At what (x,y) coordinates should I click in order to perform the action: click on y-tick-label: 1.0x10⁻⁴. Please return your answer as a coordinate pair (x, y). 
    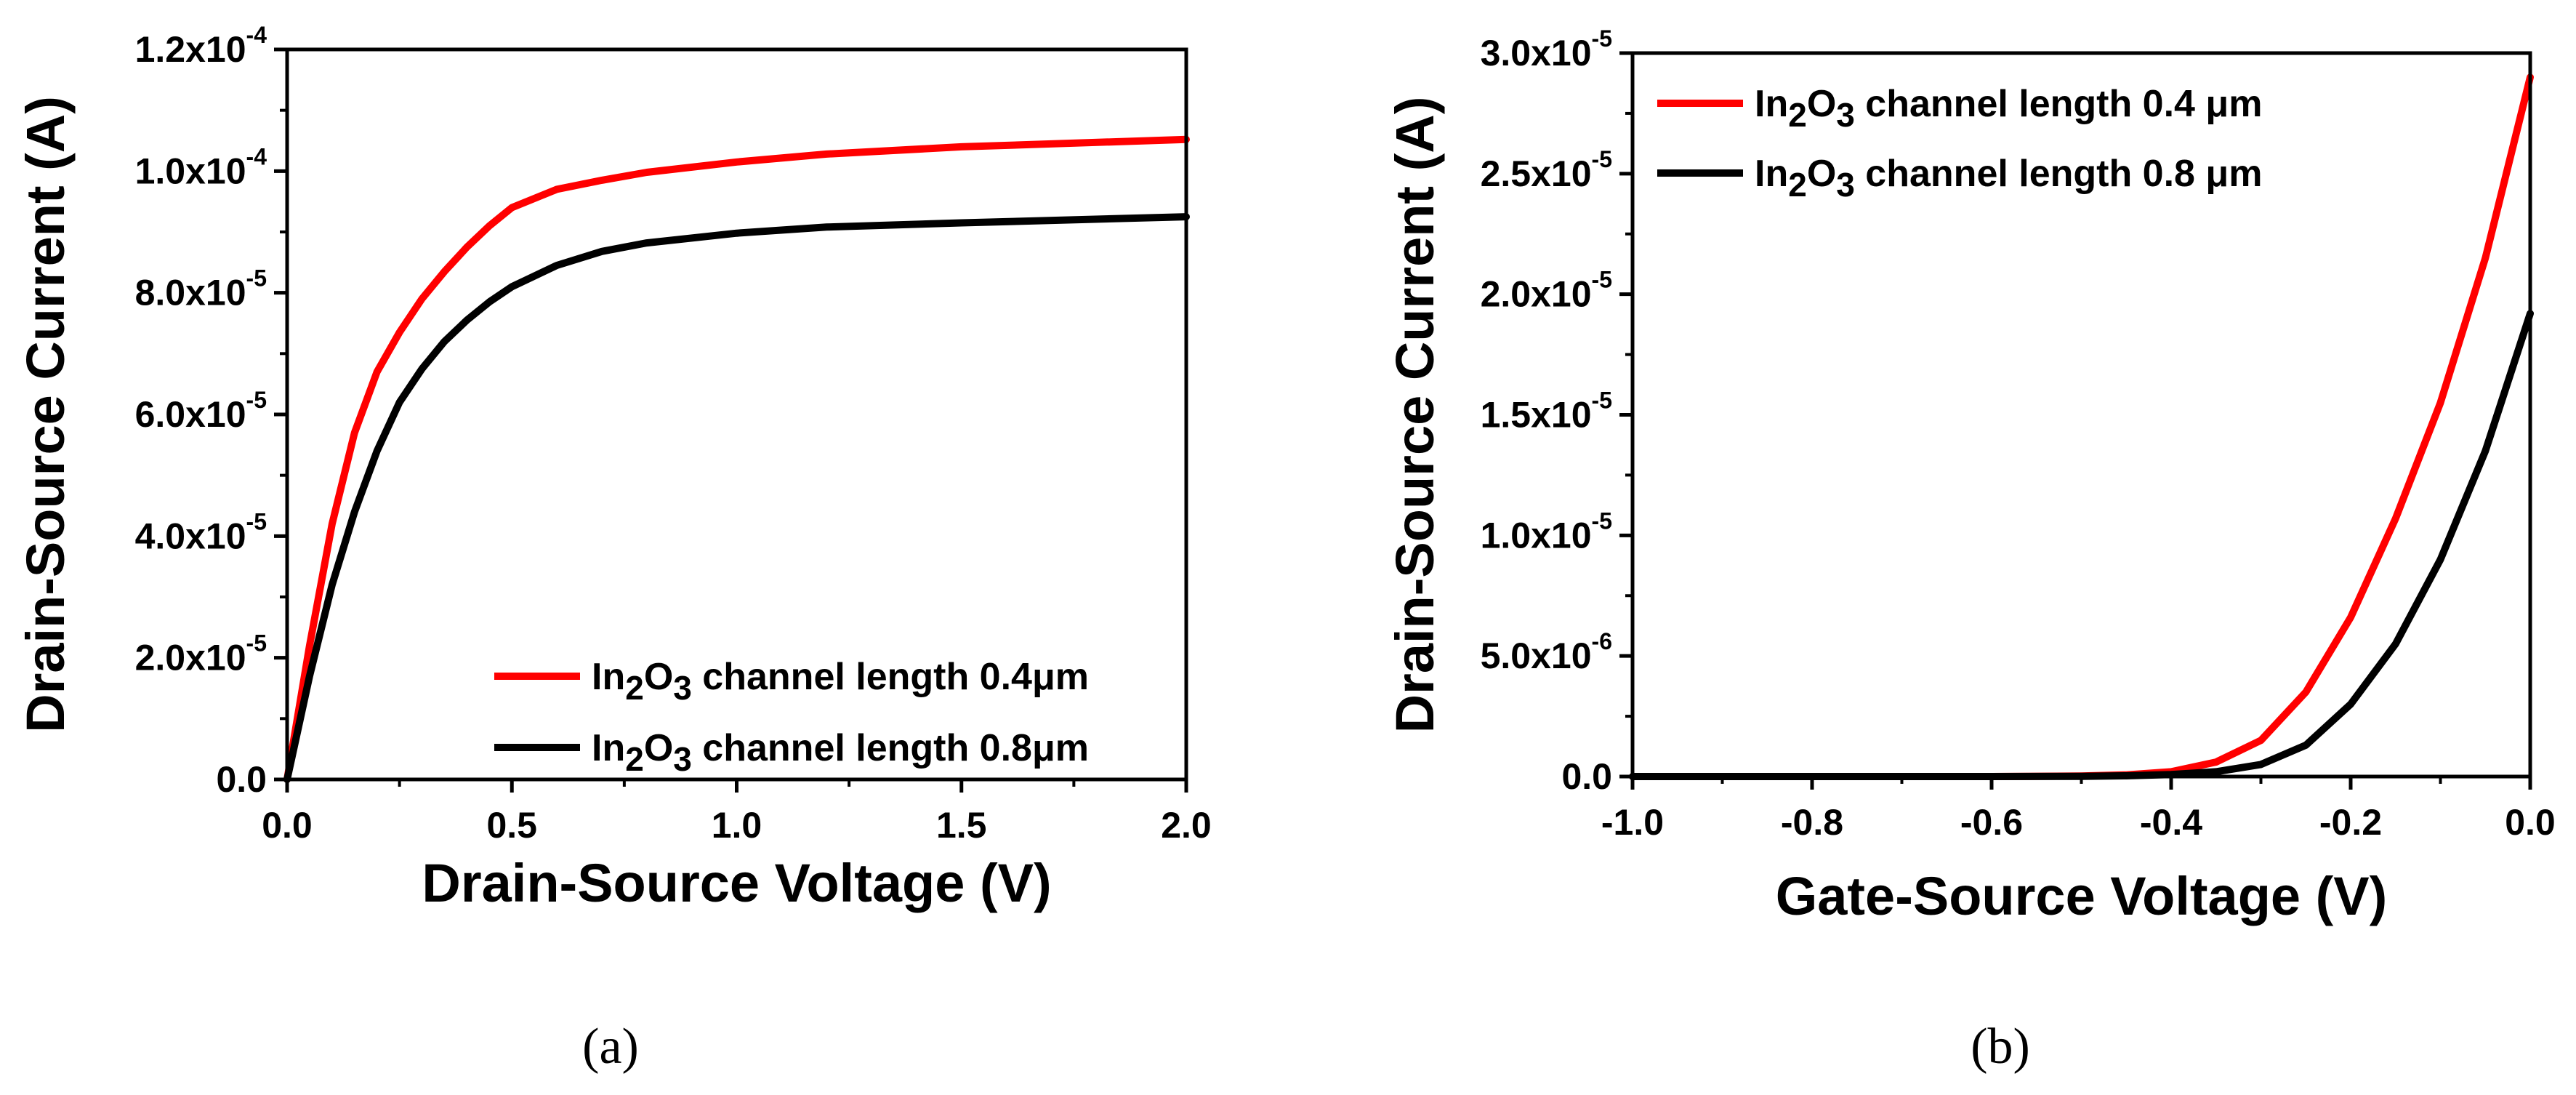
    Looking at the image, I should click on (201, 167).